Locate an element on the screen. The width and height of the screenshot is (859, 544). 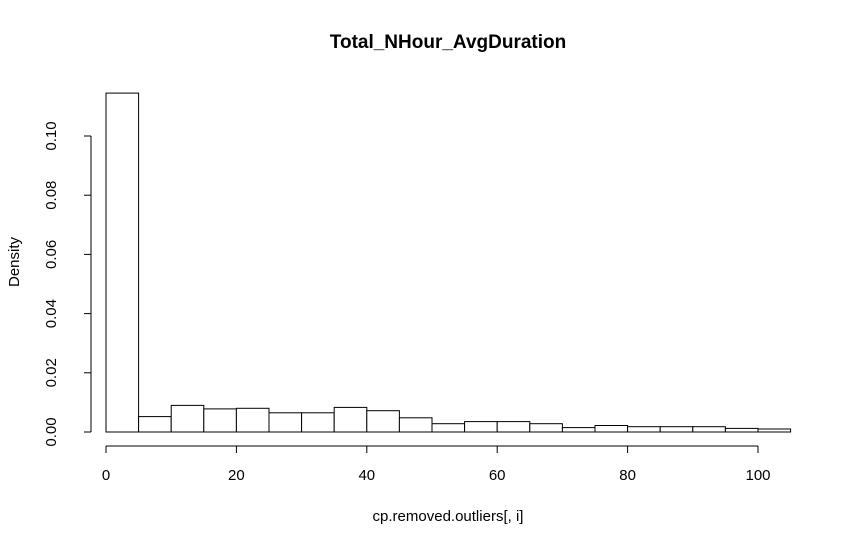
x-tick-label-3: 60 is located at coordinates (497, 475).